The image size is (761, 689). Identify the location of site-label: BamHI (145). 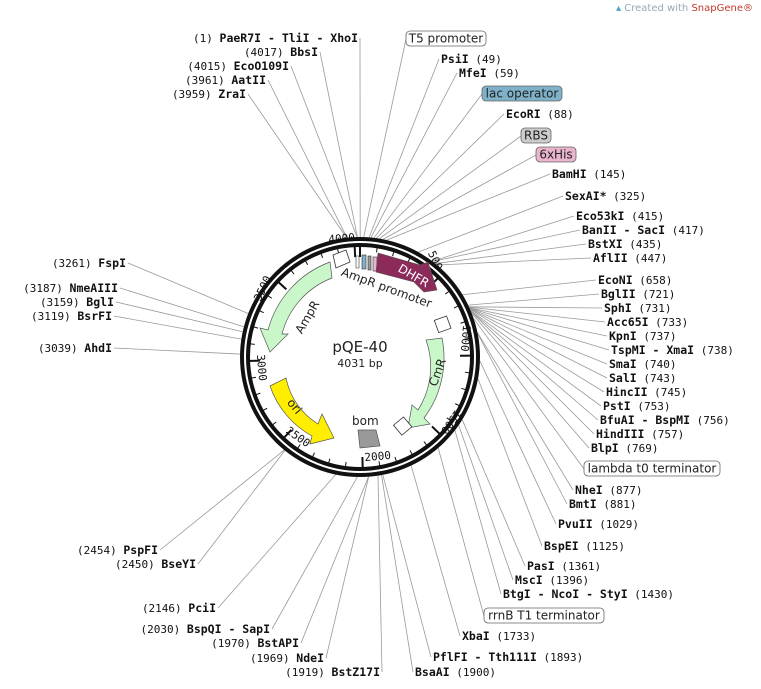
(589, 174).